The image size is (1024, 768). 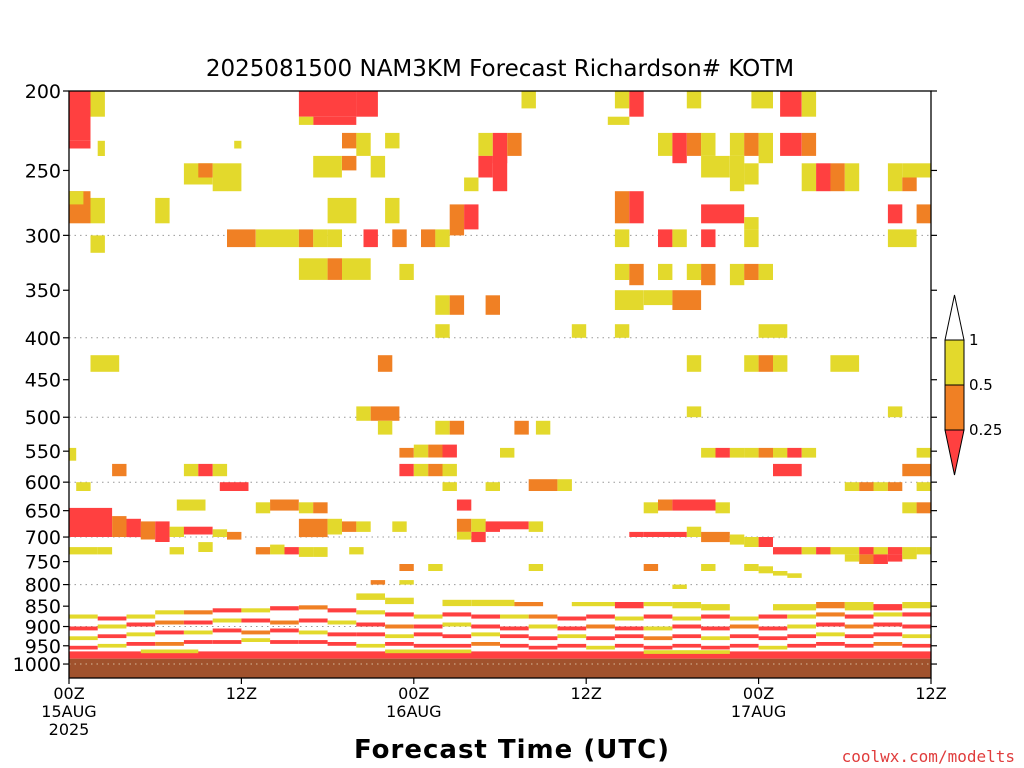 I want to click on legend-label: 0.25, so click(x=985, y=430).